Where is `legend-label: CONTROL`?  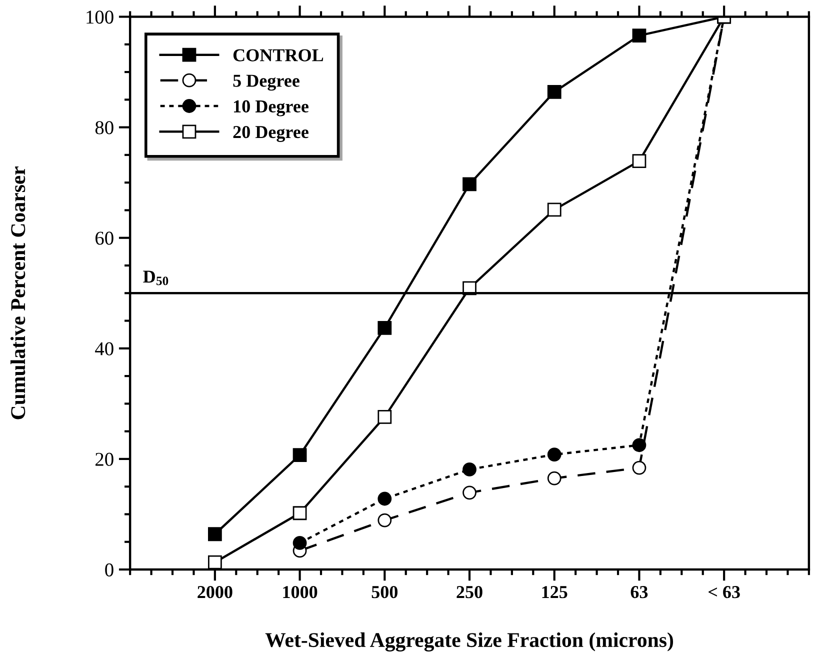 legend-label: CONTROL is located at coordinates (278, 55).